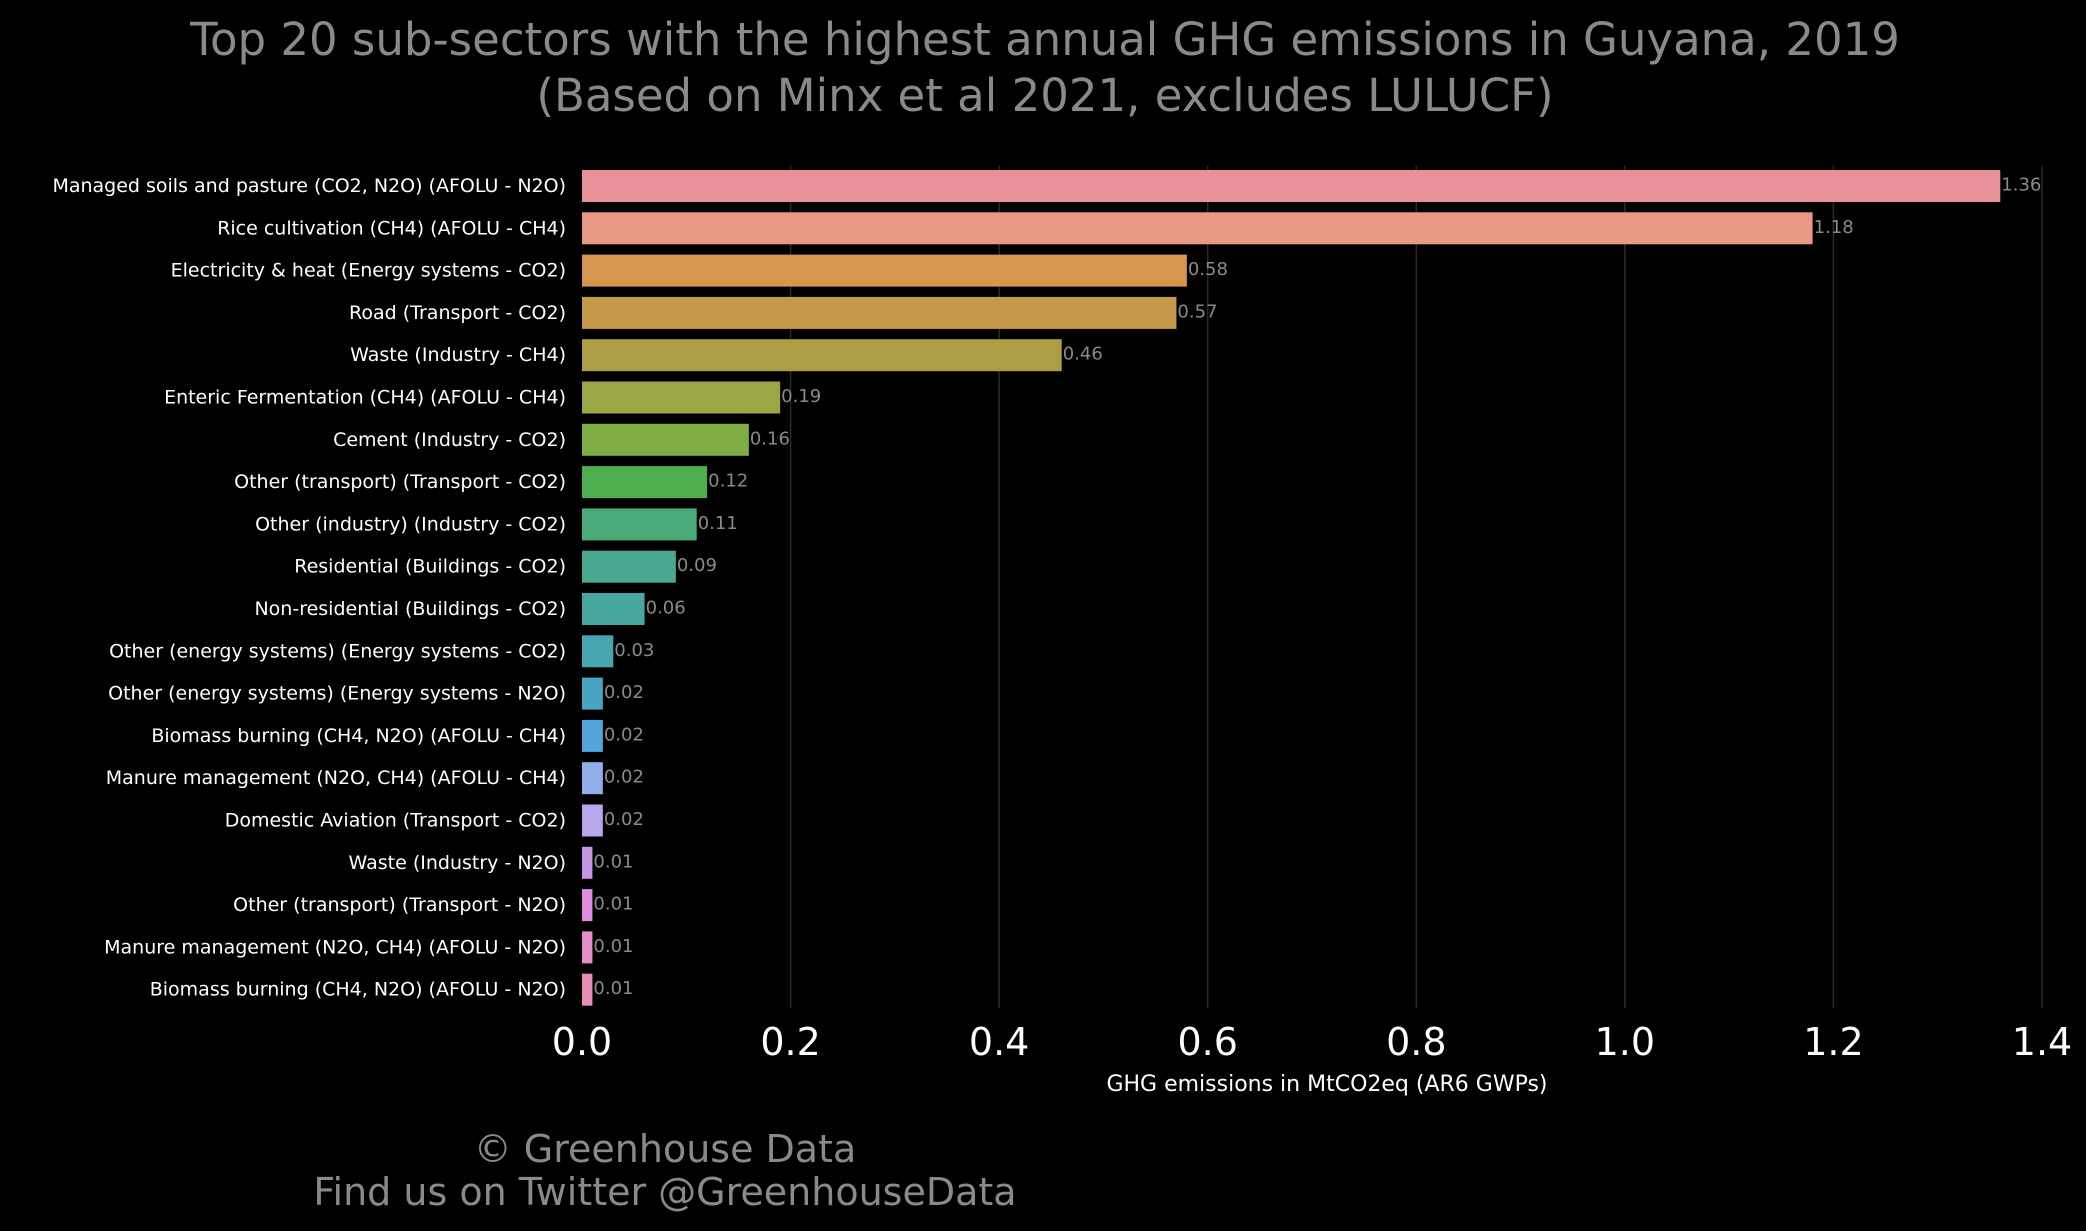 This screenshot has height=1231, width=2086. I want to click on x-tick-label: 0.4, so click(999, 1042).